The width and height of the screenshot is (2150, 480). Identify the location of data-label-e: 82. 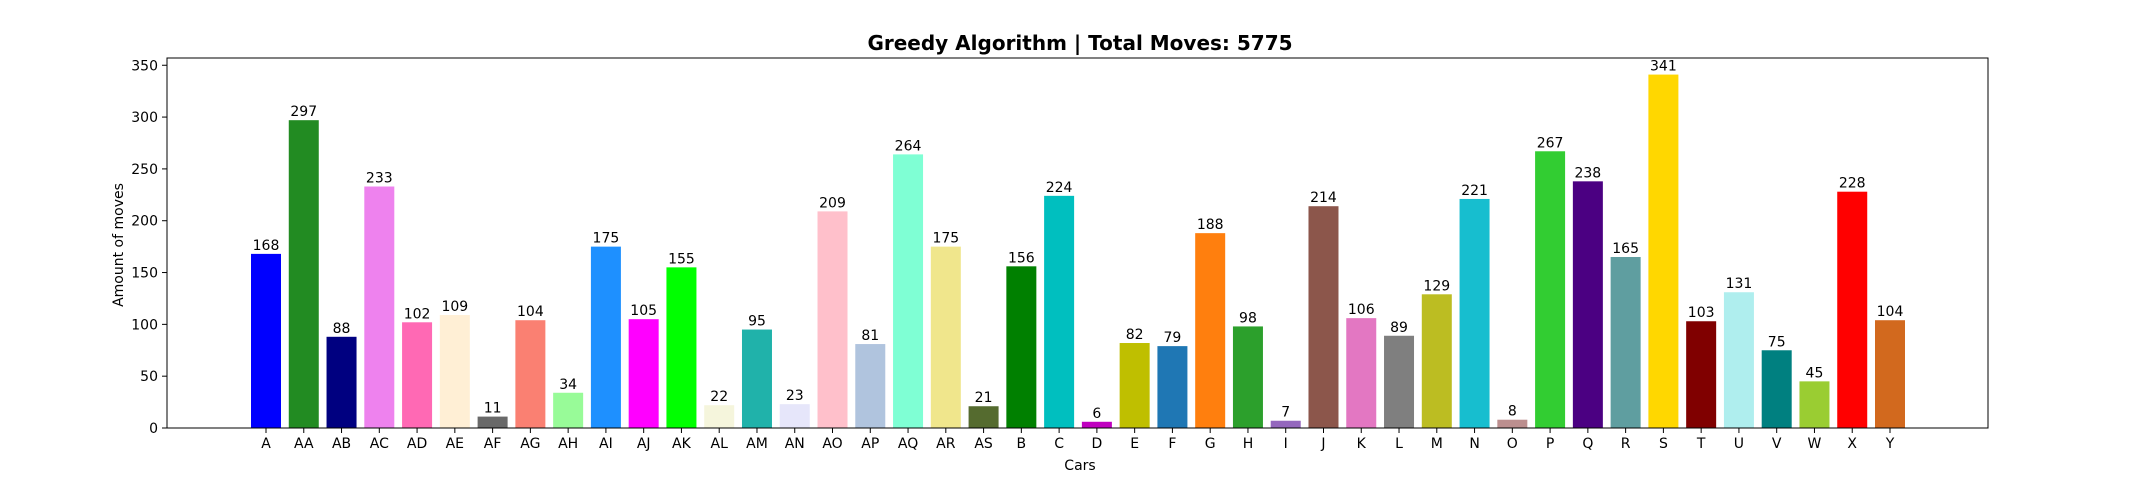
(1135, 335).